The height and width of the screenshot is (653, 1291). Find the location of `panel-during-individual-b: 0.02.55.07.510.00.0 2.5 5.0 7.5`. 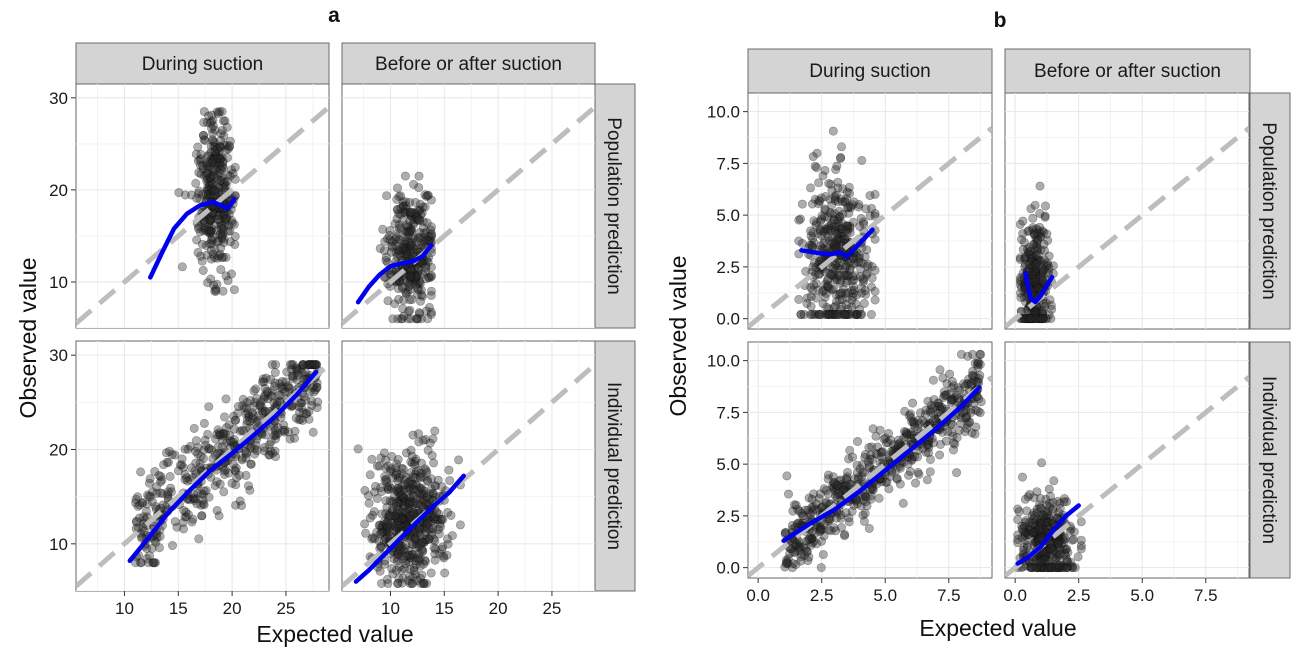

panel-during-individual-b: 0.02.55.07.510.00.0 2.5 5.0 7.5 is located at coordinates (850, 473).